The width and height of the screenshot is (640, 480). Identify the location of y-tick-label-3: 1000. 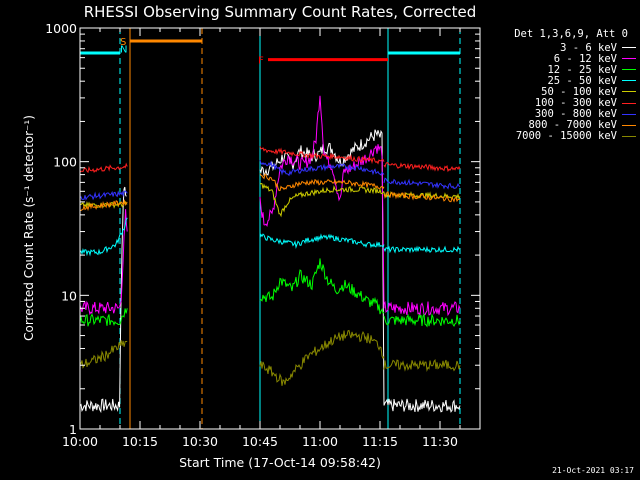
(61, 28).